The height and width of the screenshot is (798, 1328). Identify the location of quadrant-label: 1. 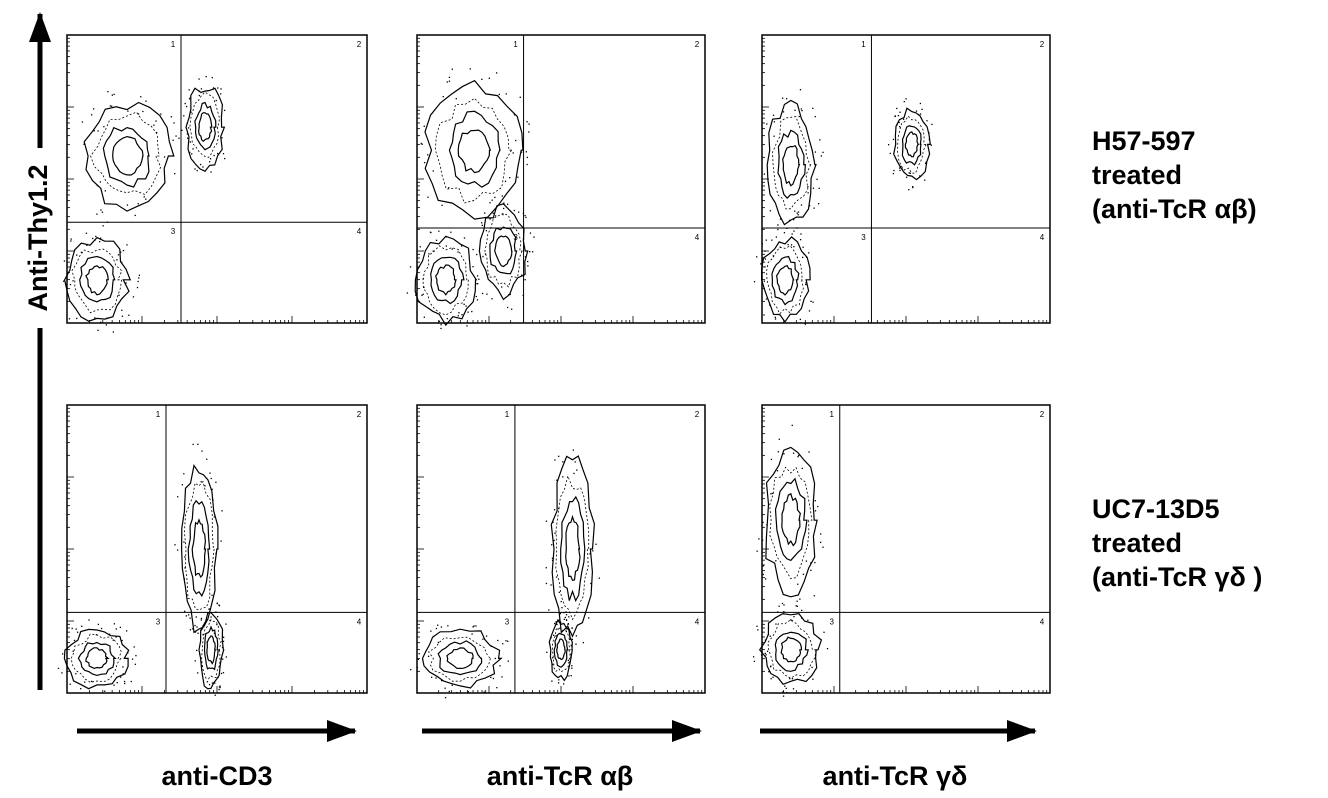
(832, 414).